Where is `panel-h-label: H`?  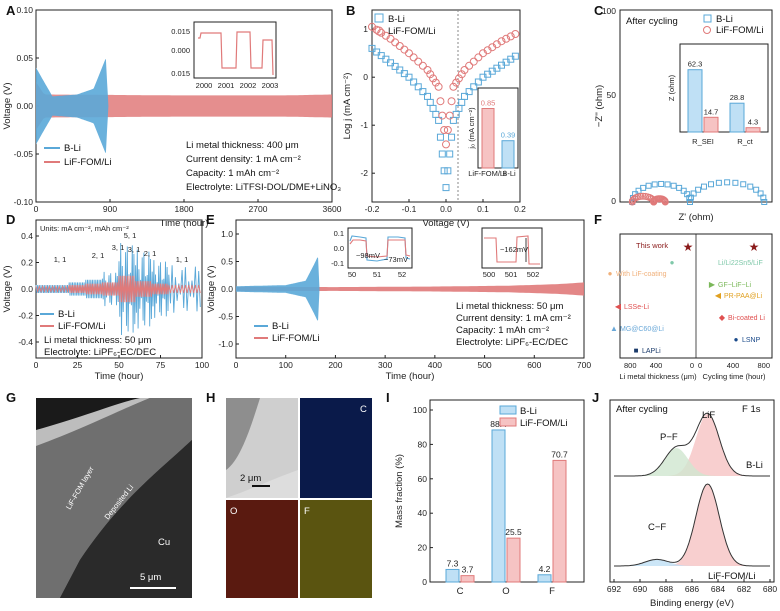 panel-h-label: H is located at coordinates (210, 397).